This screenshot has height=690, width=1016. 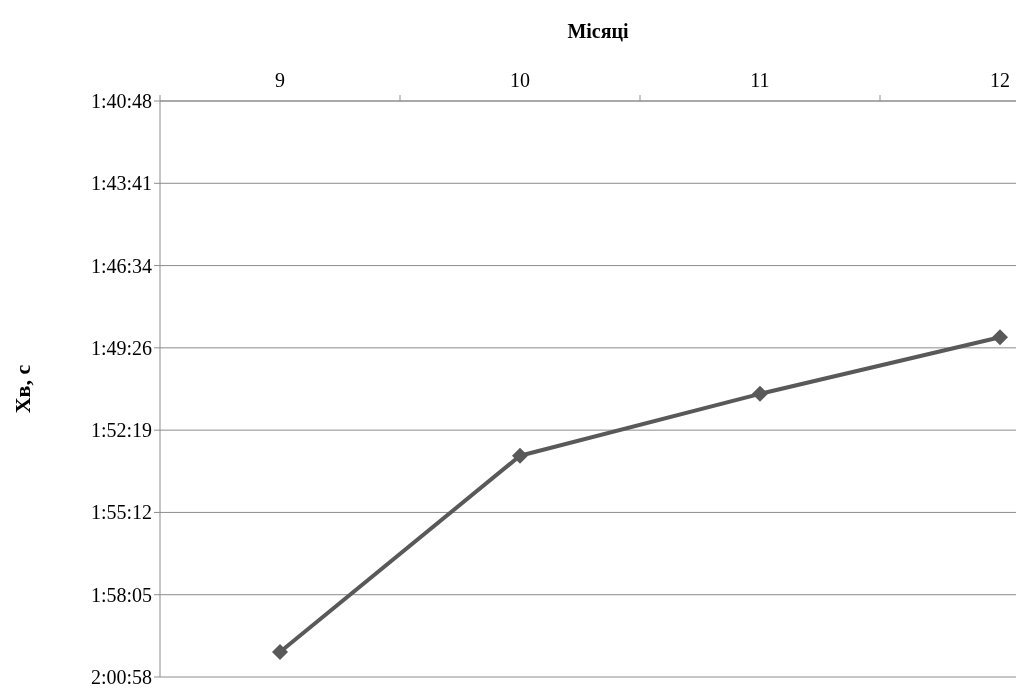 What do you see at coordinates (121, 265) in the screenshot?
I see `y-tick-label: 1:46:34` at bounding box center [121, 265].